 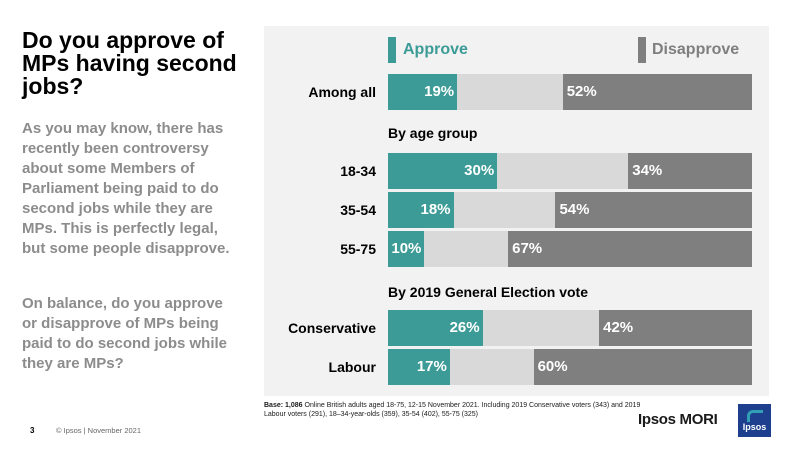 What do you see at coordinates (678, 419) in the screenshot?
I see `ipsos-mori-wordmark: Ipsos MORI` at bounding box center [678, 419].